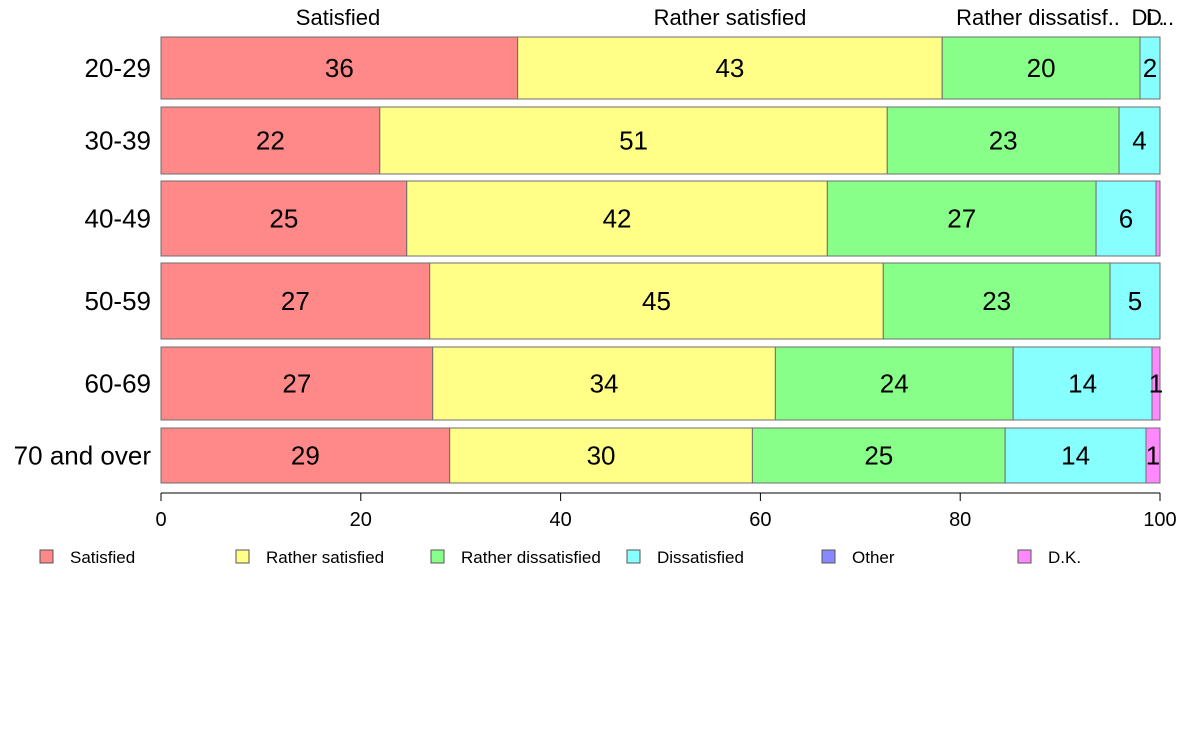 Image resolution: width=1188 pixels, height=736 pixels. I want to click on legend-label: Dissatisfied, so click(700, 557).